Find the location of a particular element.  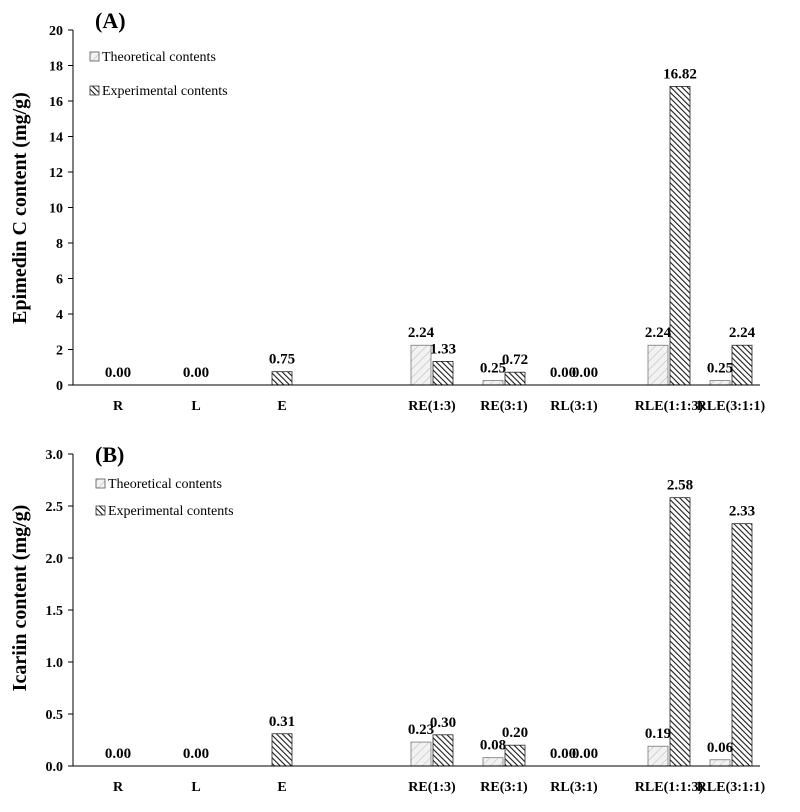

panel-a-y-tick-label: 16 is located at coordinates (56, 102).